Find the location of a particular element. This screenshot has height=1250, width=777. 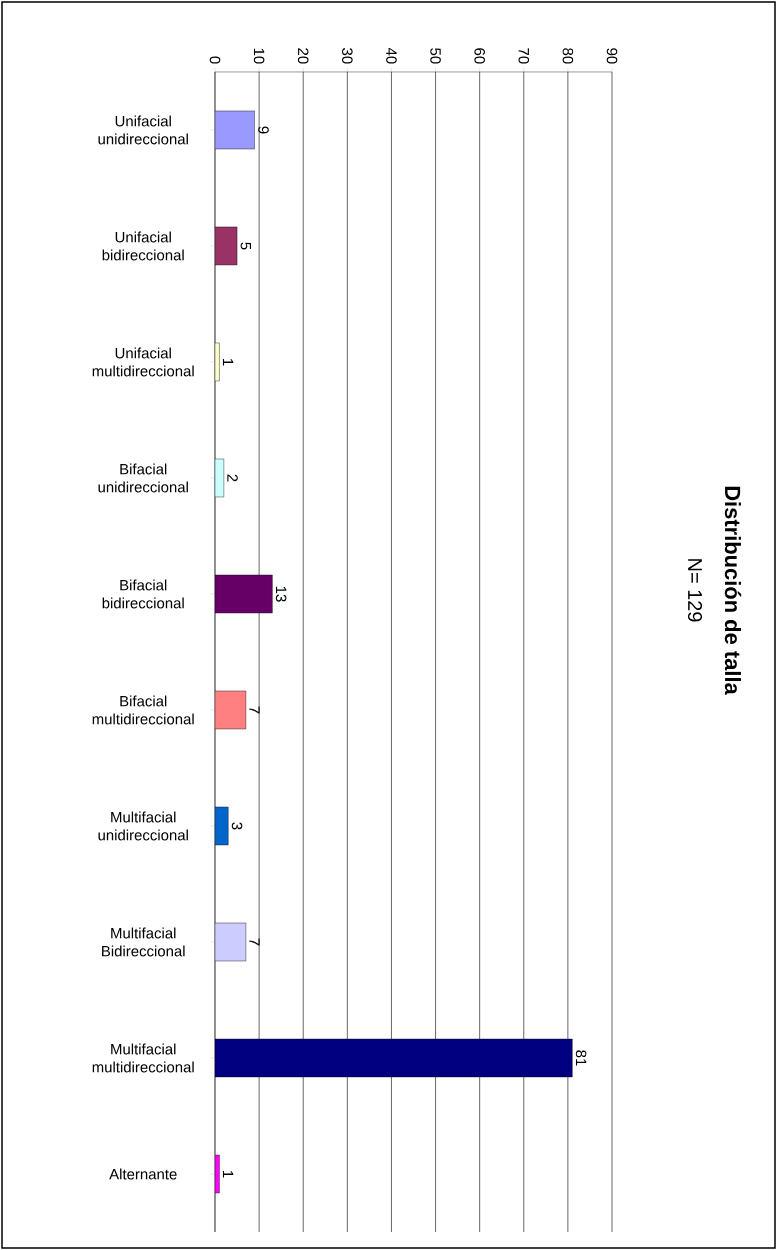

y-tick-label: Bifacial unidireccional is located at coordinates (143, 478).